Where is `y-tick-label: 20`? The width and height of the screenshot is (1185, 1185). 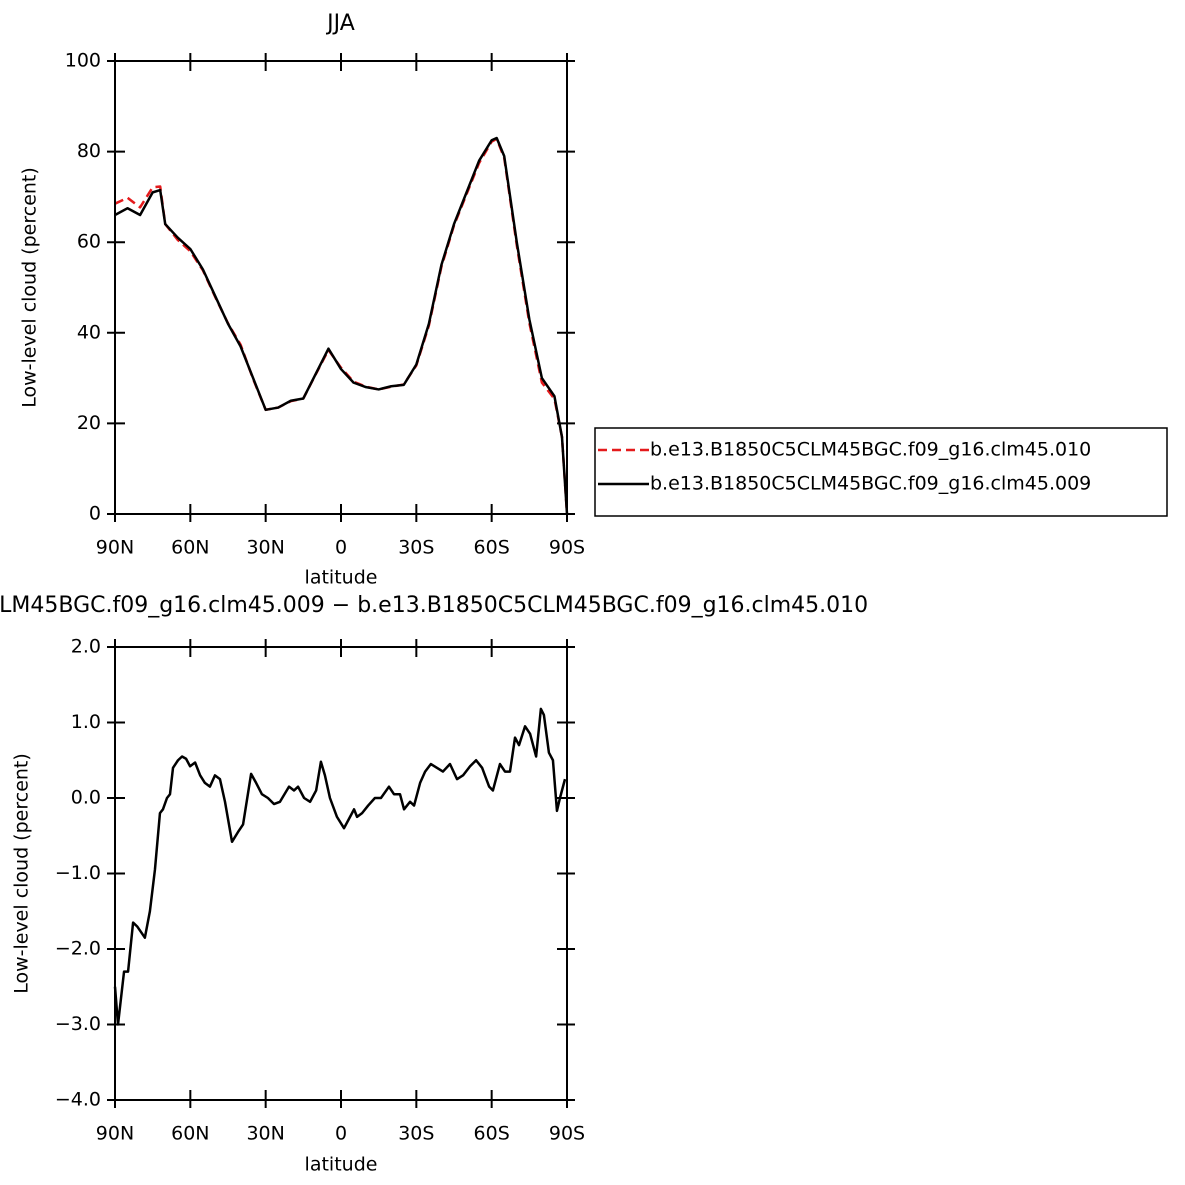 y-tick-label: 20 is located at coordinates (89, 423).